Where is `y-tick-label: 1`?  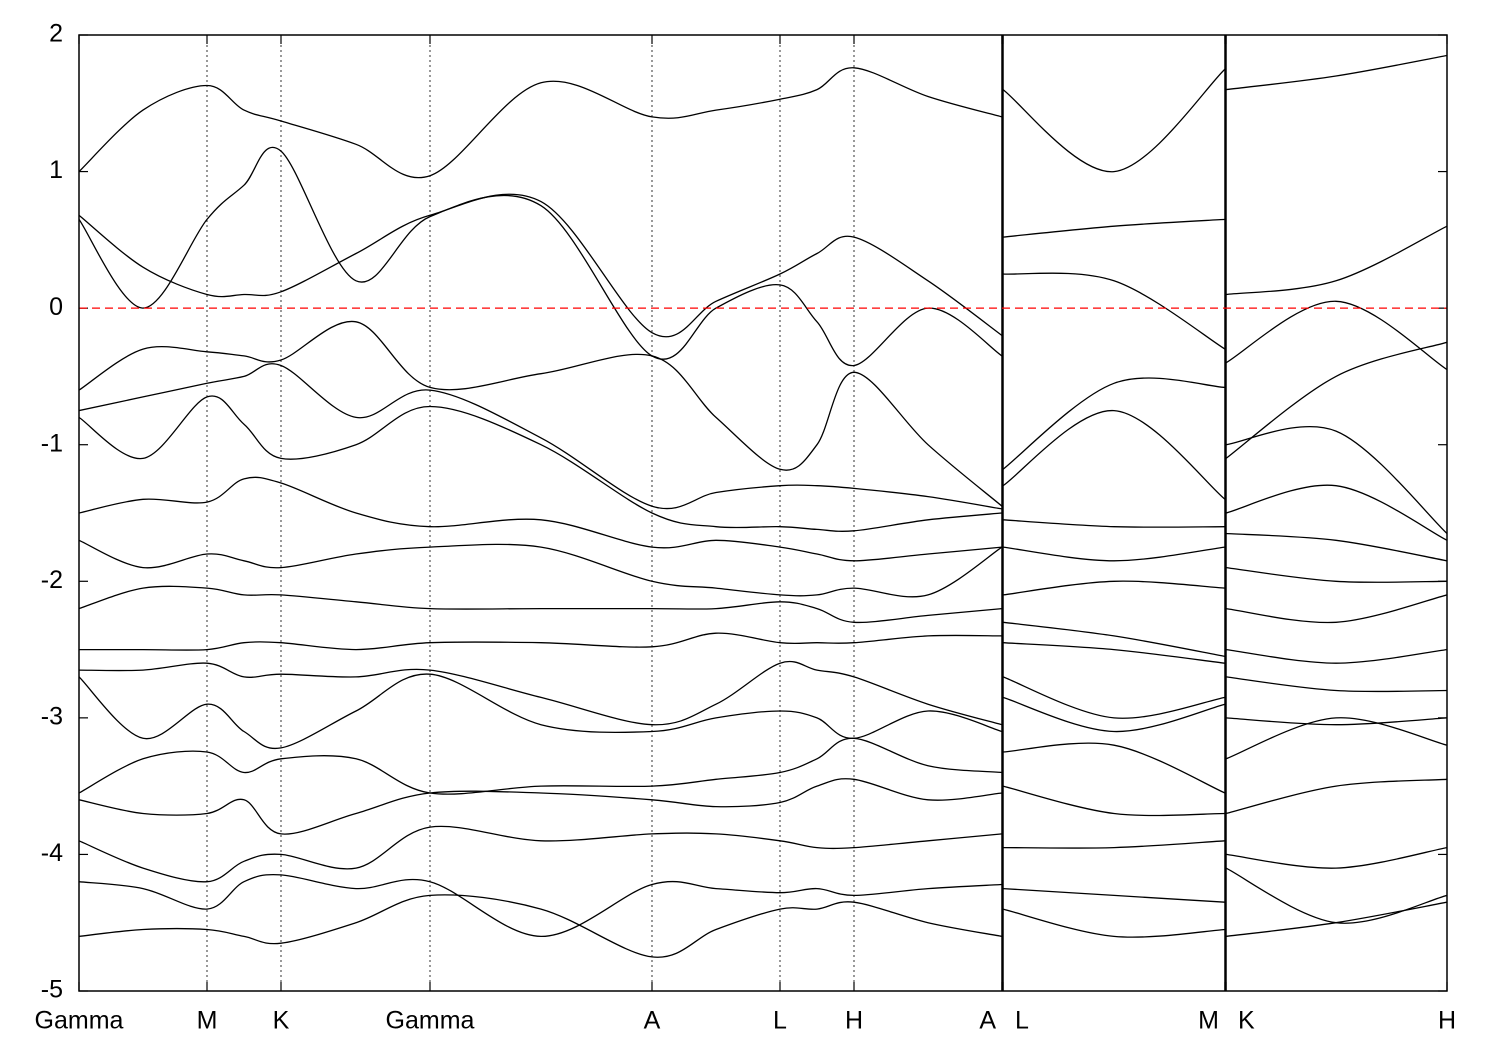 y-tick-label: 1 is located at coordinates (56, 170).